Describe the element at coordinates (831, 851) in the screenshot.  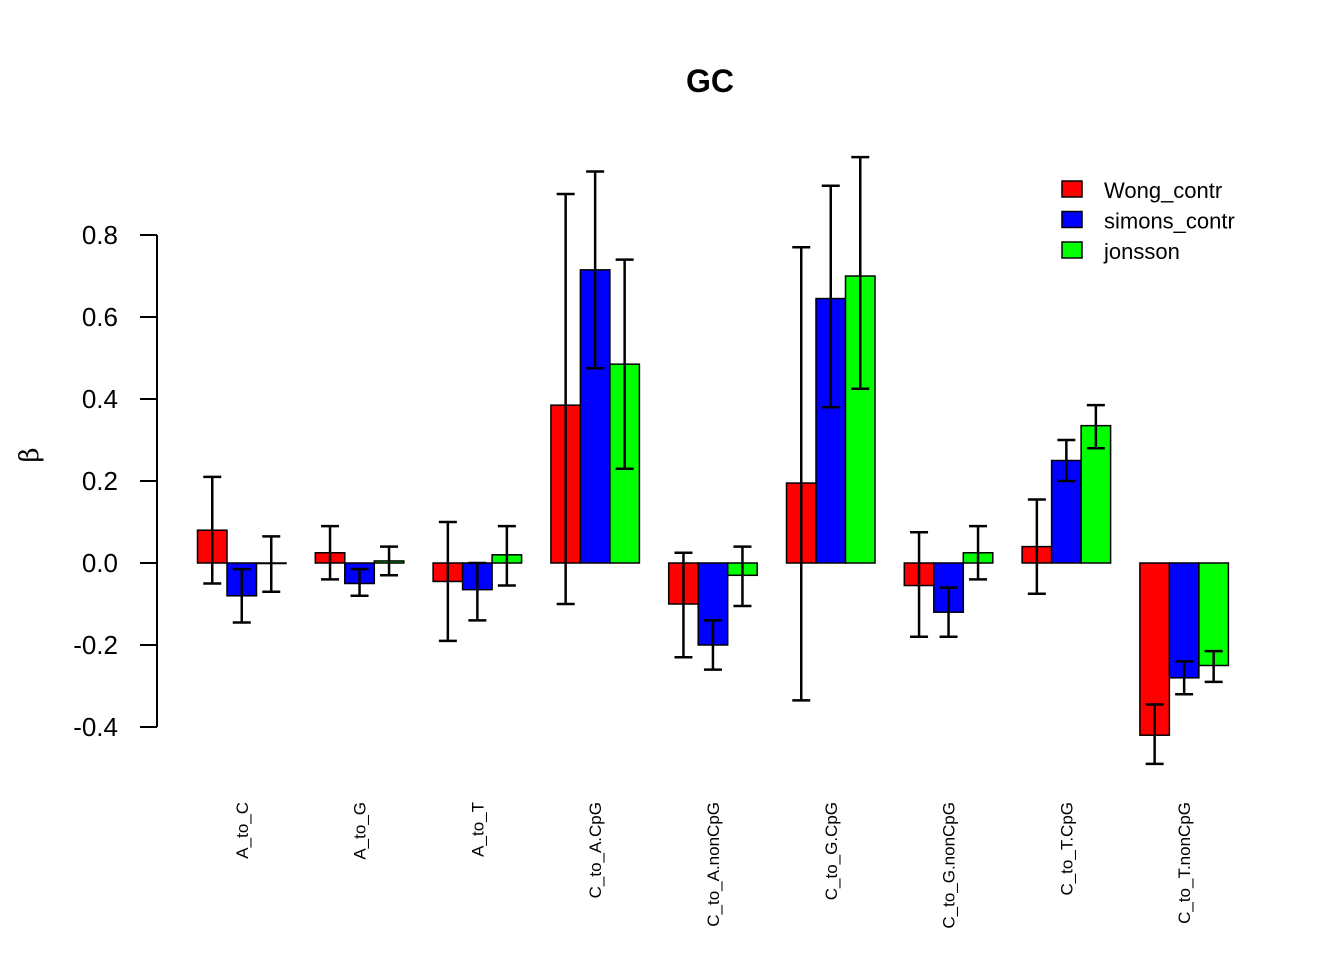
I see `x-tick-label: C_to_G.CpG` at that location.